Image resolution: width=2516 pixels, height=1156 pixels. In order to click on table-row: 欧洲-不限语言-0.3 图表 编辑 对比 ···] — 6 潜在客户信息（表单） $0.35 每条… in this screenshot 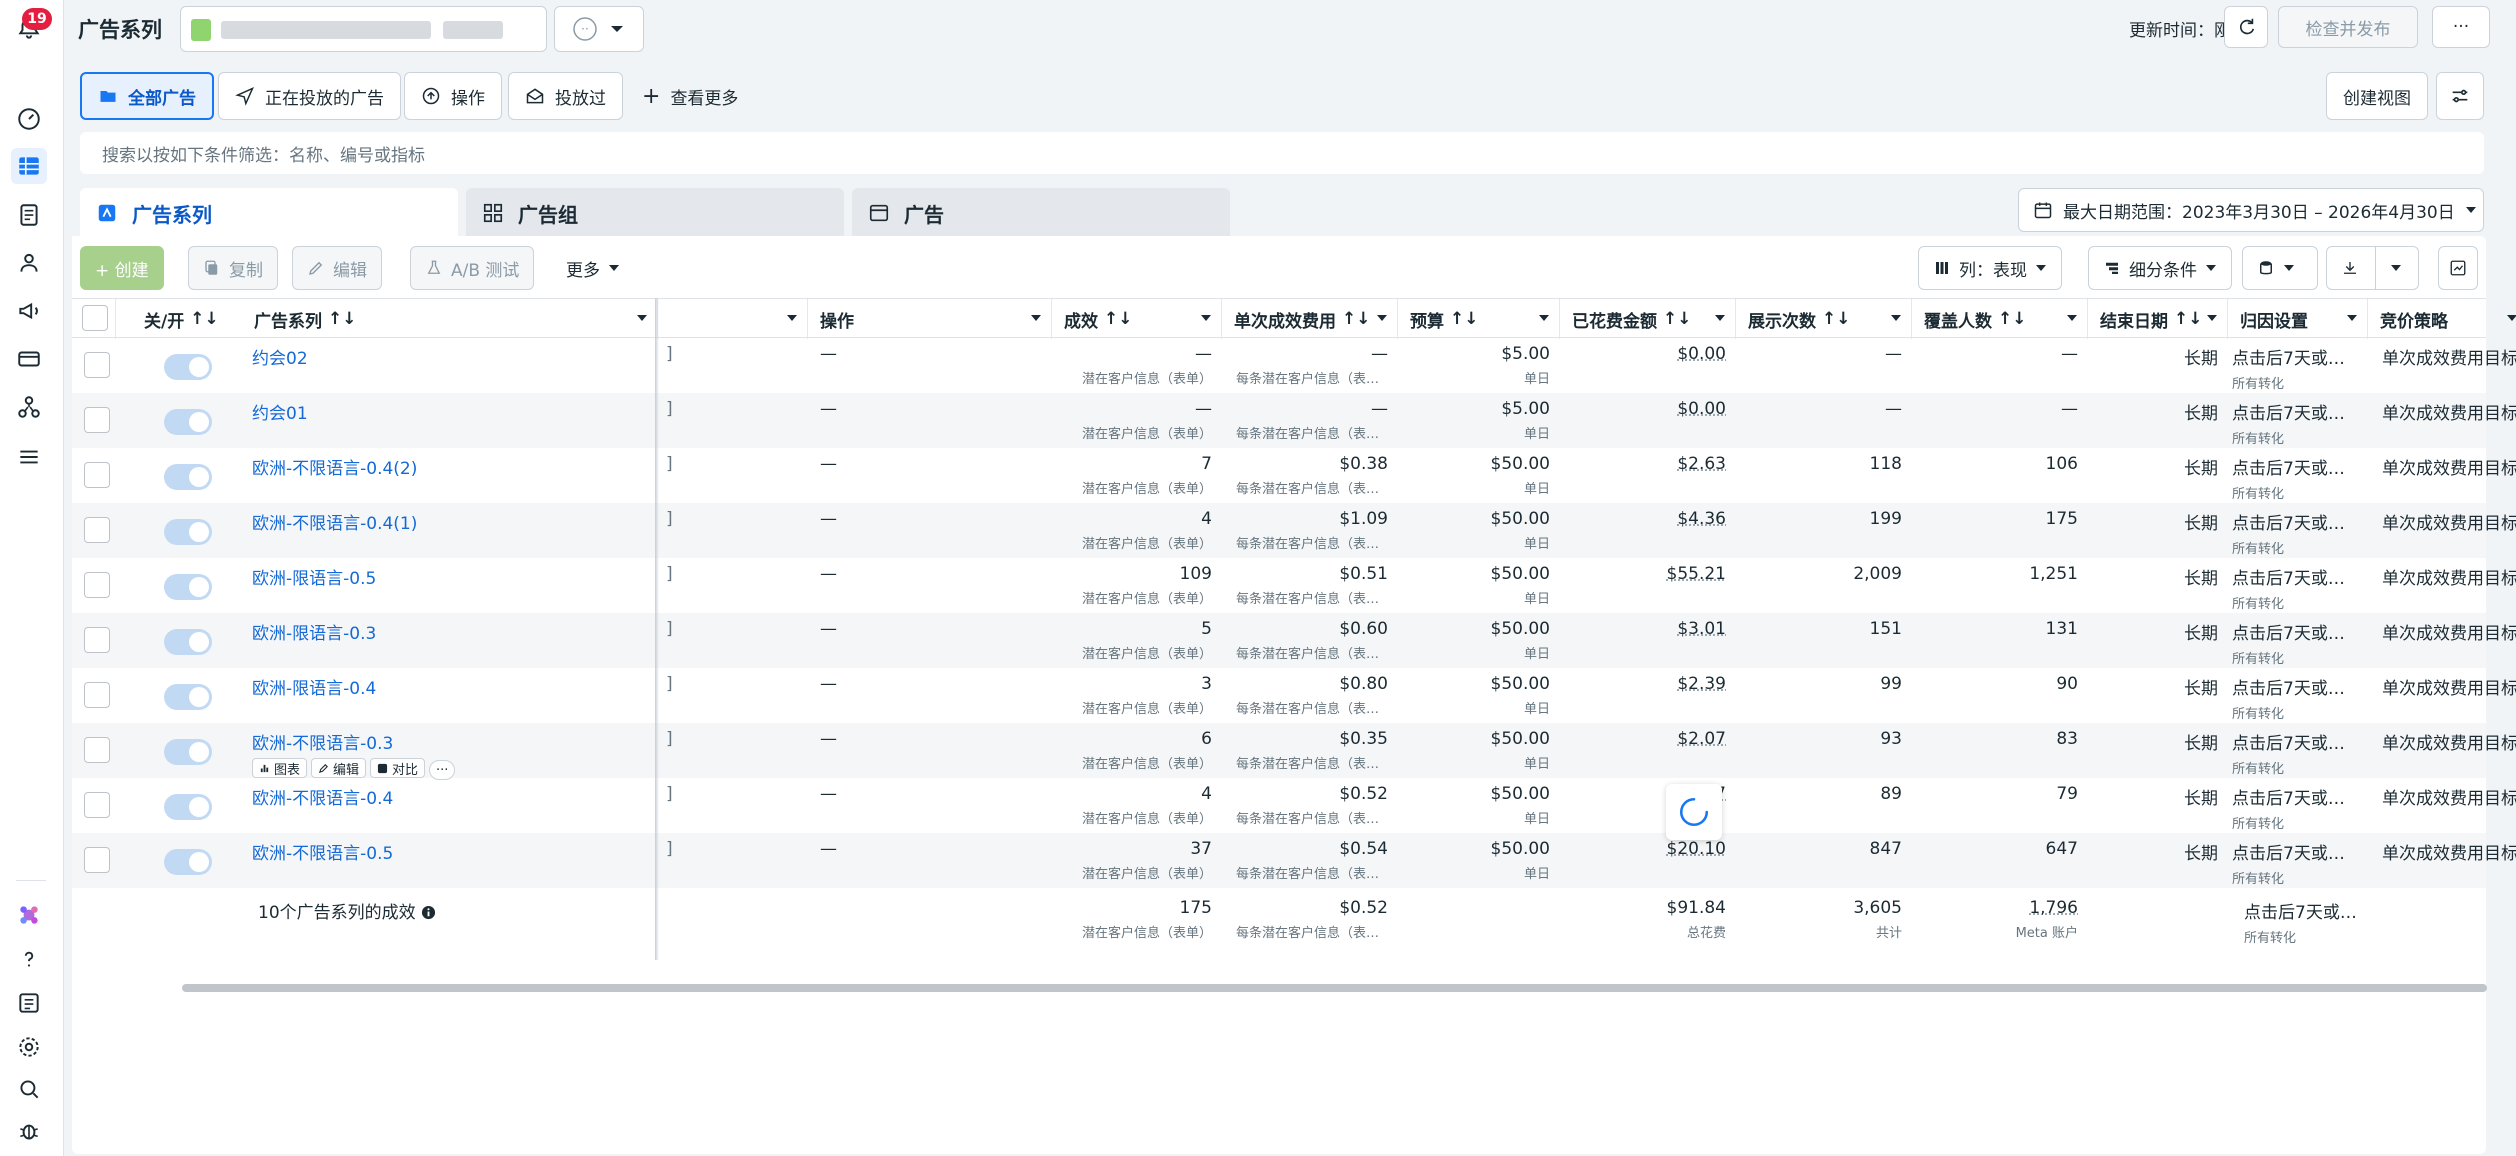, I will do `click(1279, 750)`.